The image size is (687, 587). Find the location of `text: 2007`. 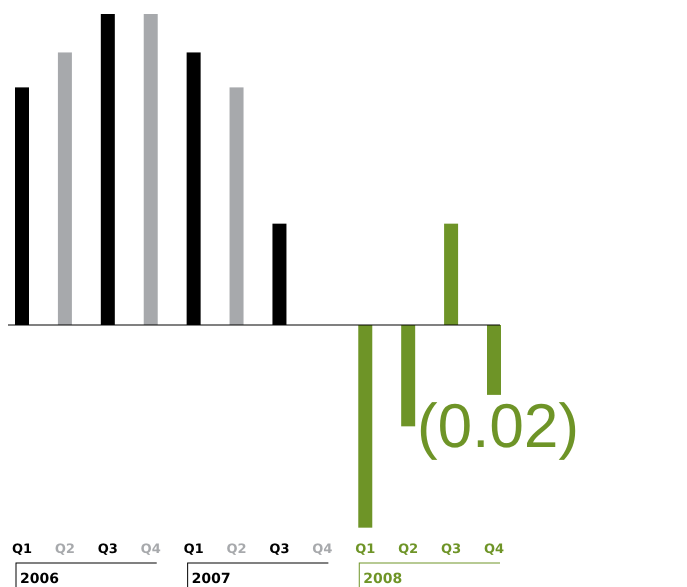

text: 2007 is located at coordinates (211, 579).